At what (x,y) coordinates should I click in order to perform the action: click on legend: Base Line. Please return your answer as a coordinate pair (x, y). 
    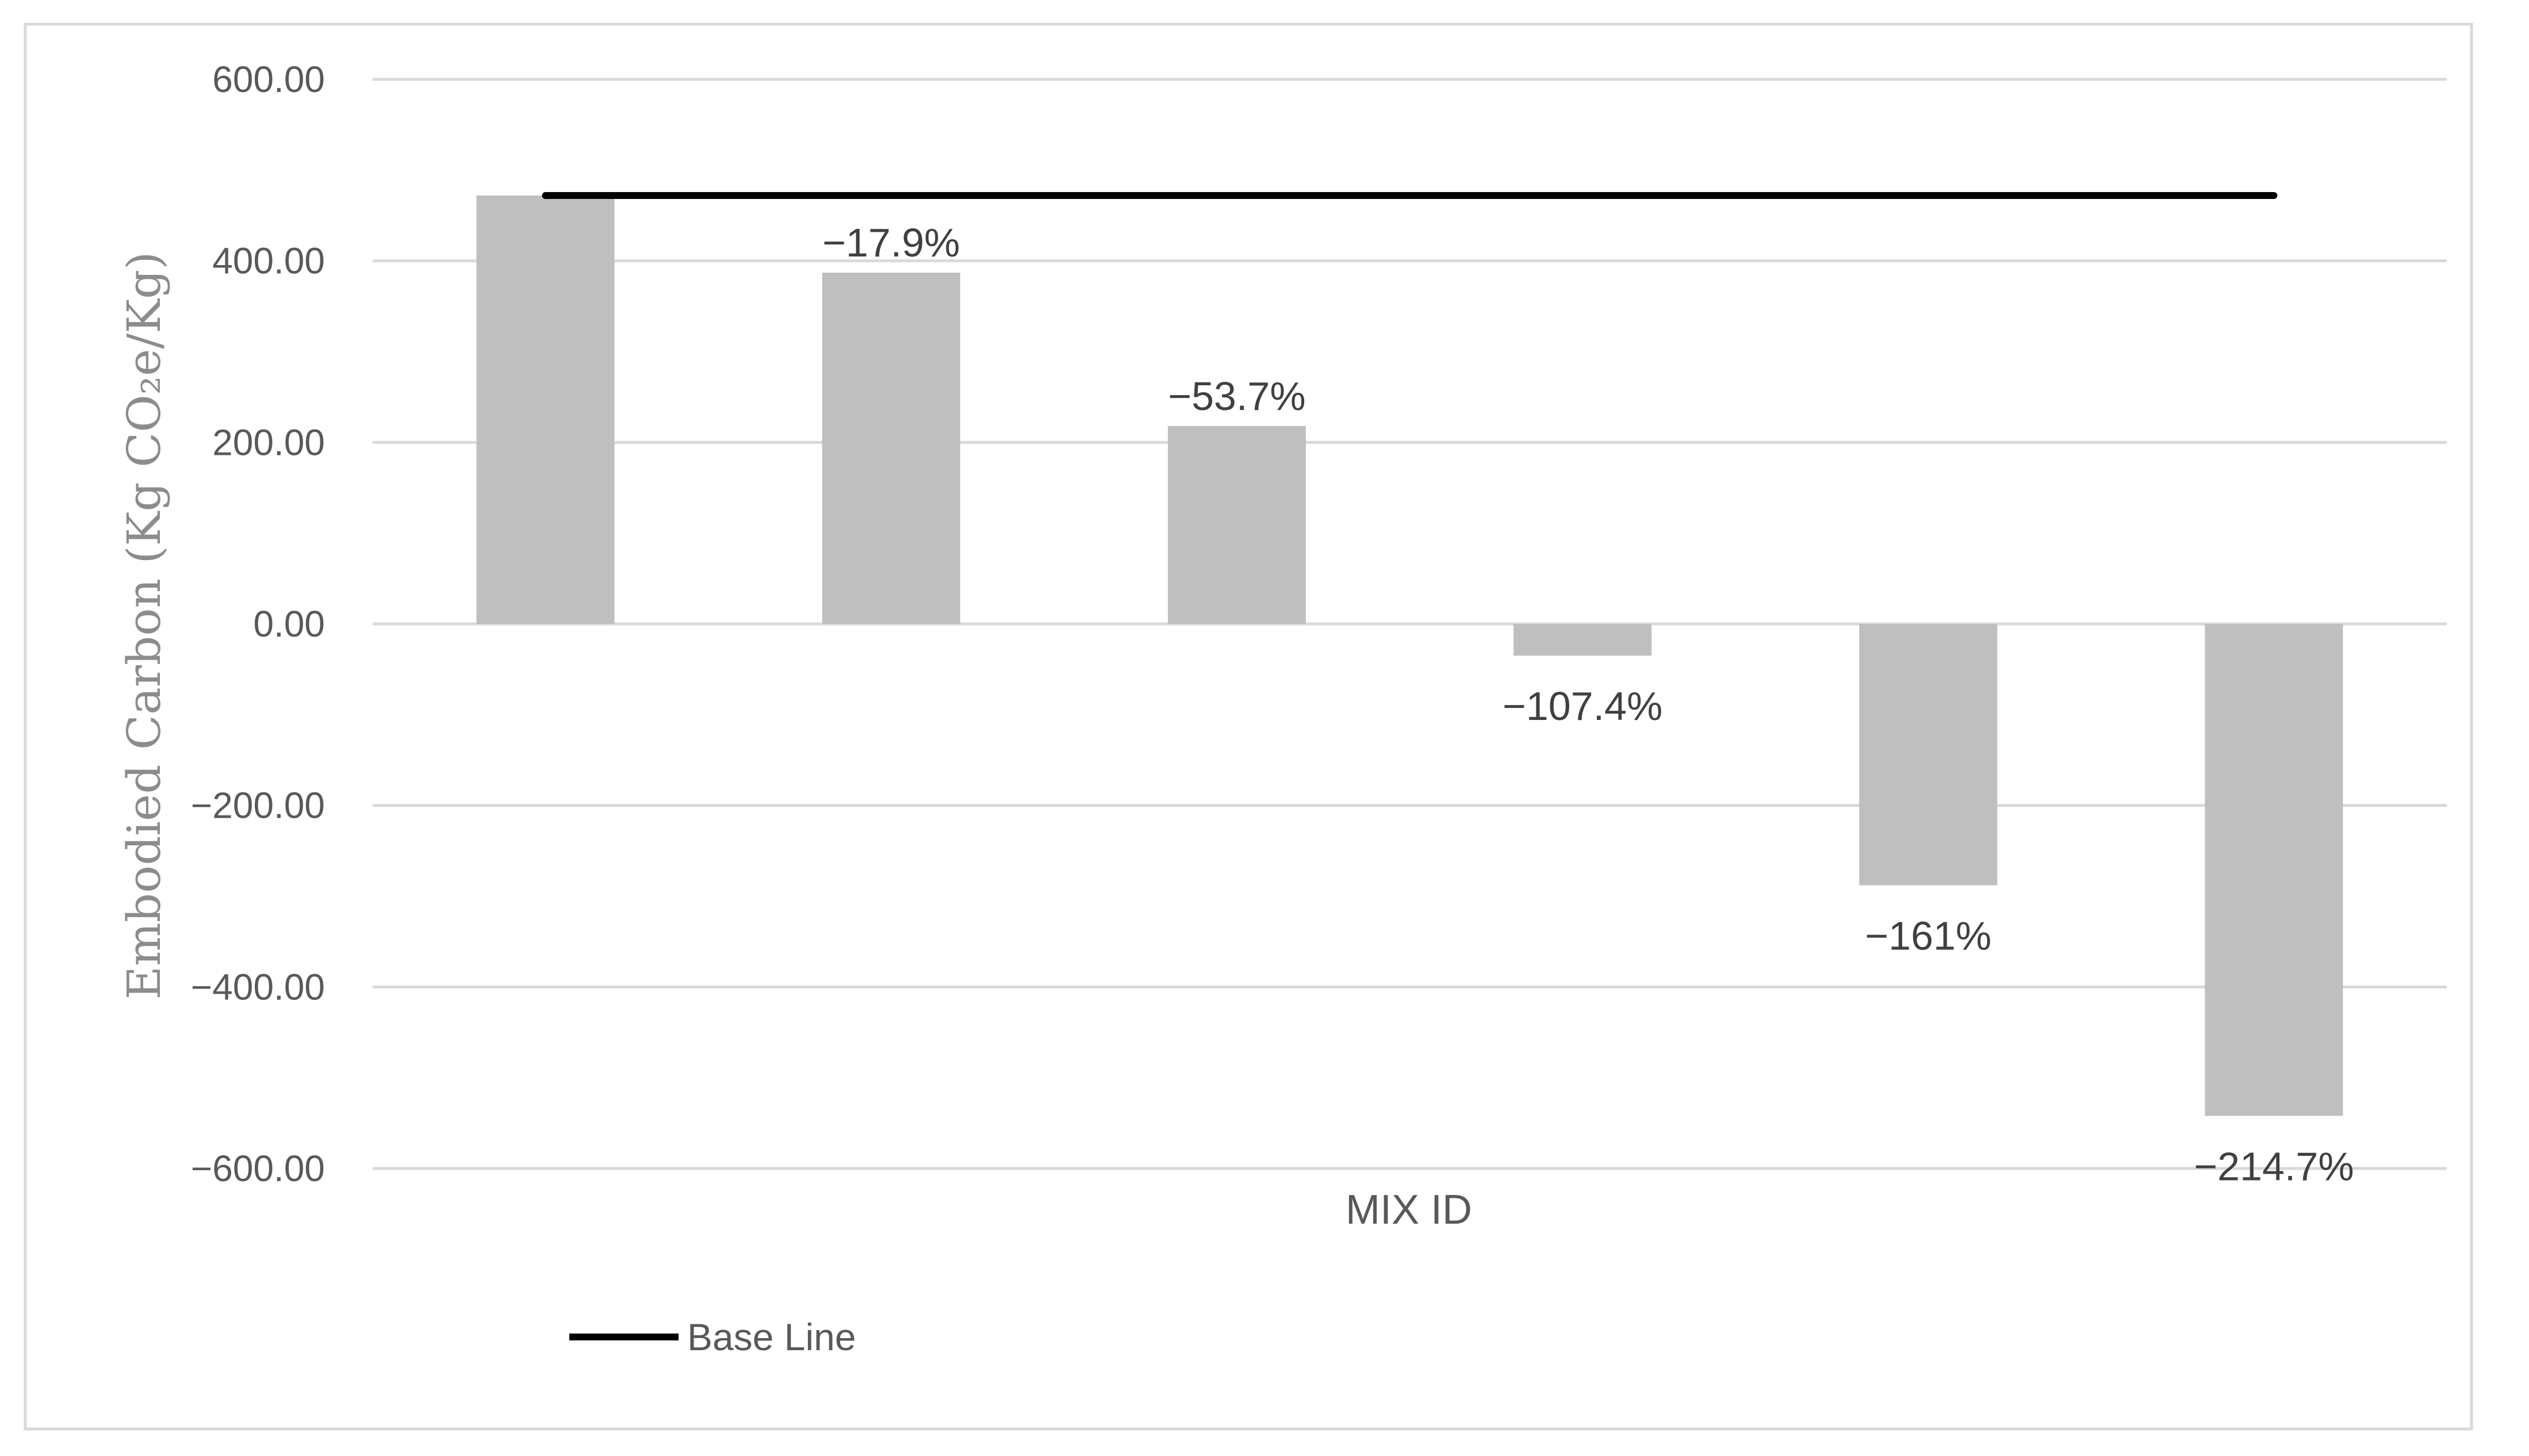
    Looking at the image, I should click on (713, 1337).